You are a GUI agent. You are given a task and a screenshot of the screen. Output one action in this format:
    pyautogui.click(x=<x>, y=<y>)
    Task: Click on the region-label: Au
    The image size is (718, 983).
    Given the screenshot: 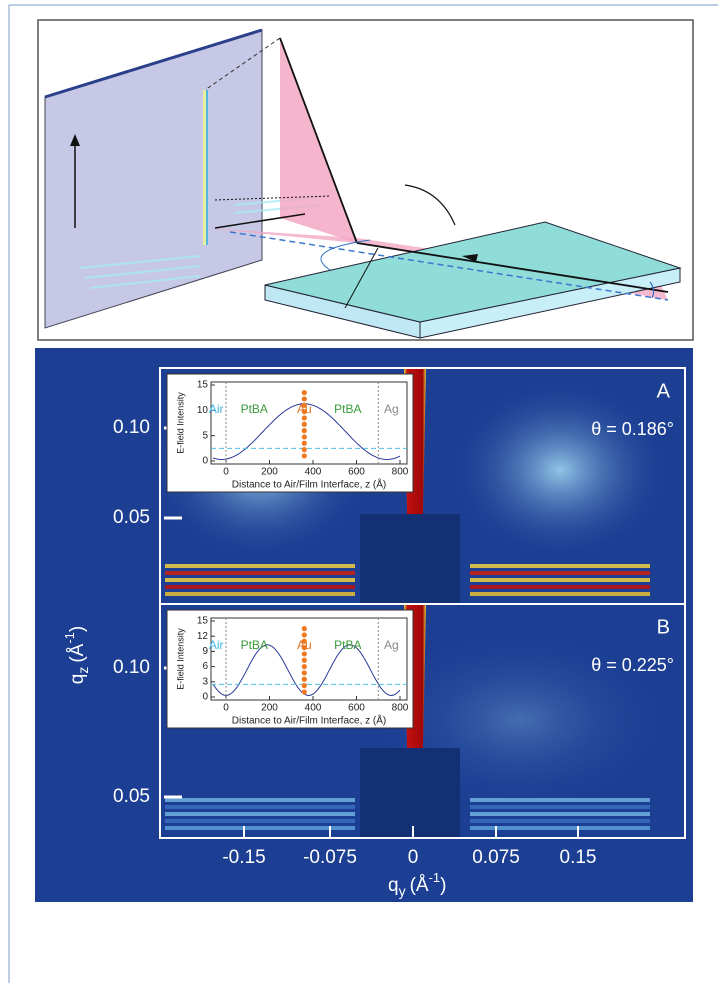 What is the action you would take?
    pyautogui.click(x=304, y=409)
    